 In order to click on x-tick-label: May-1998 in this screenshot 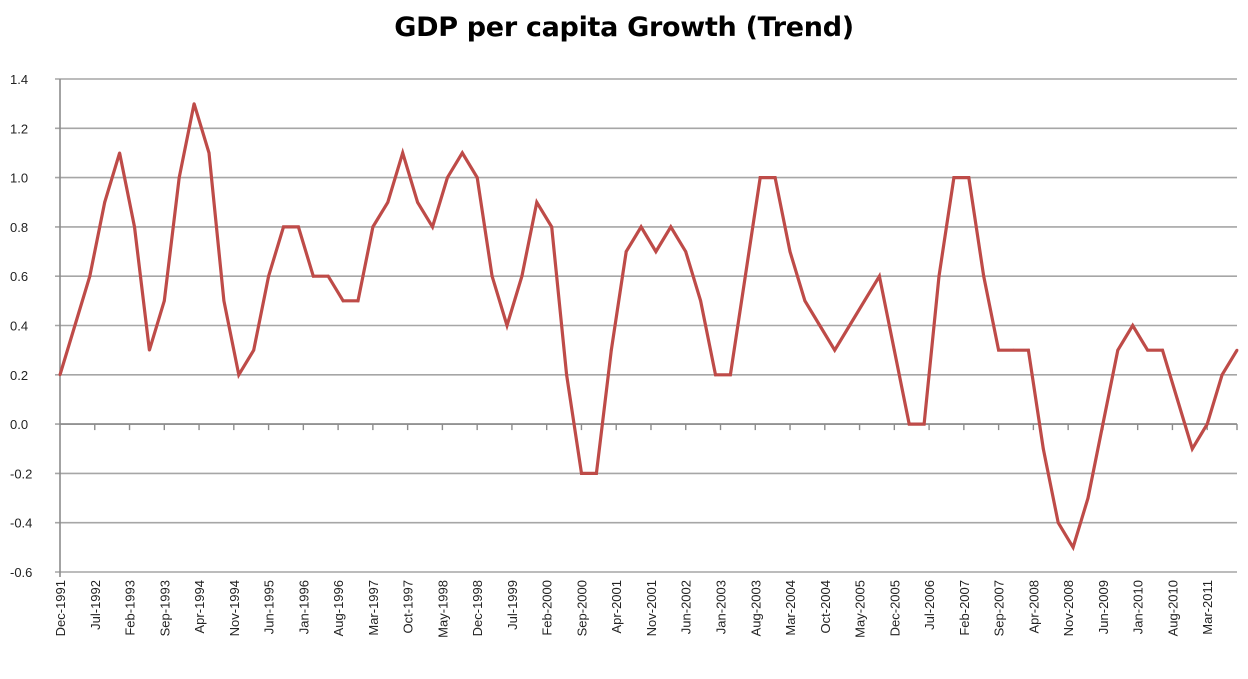, I will do `click(442, 609)`.